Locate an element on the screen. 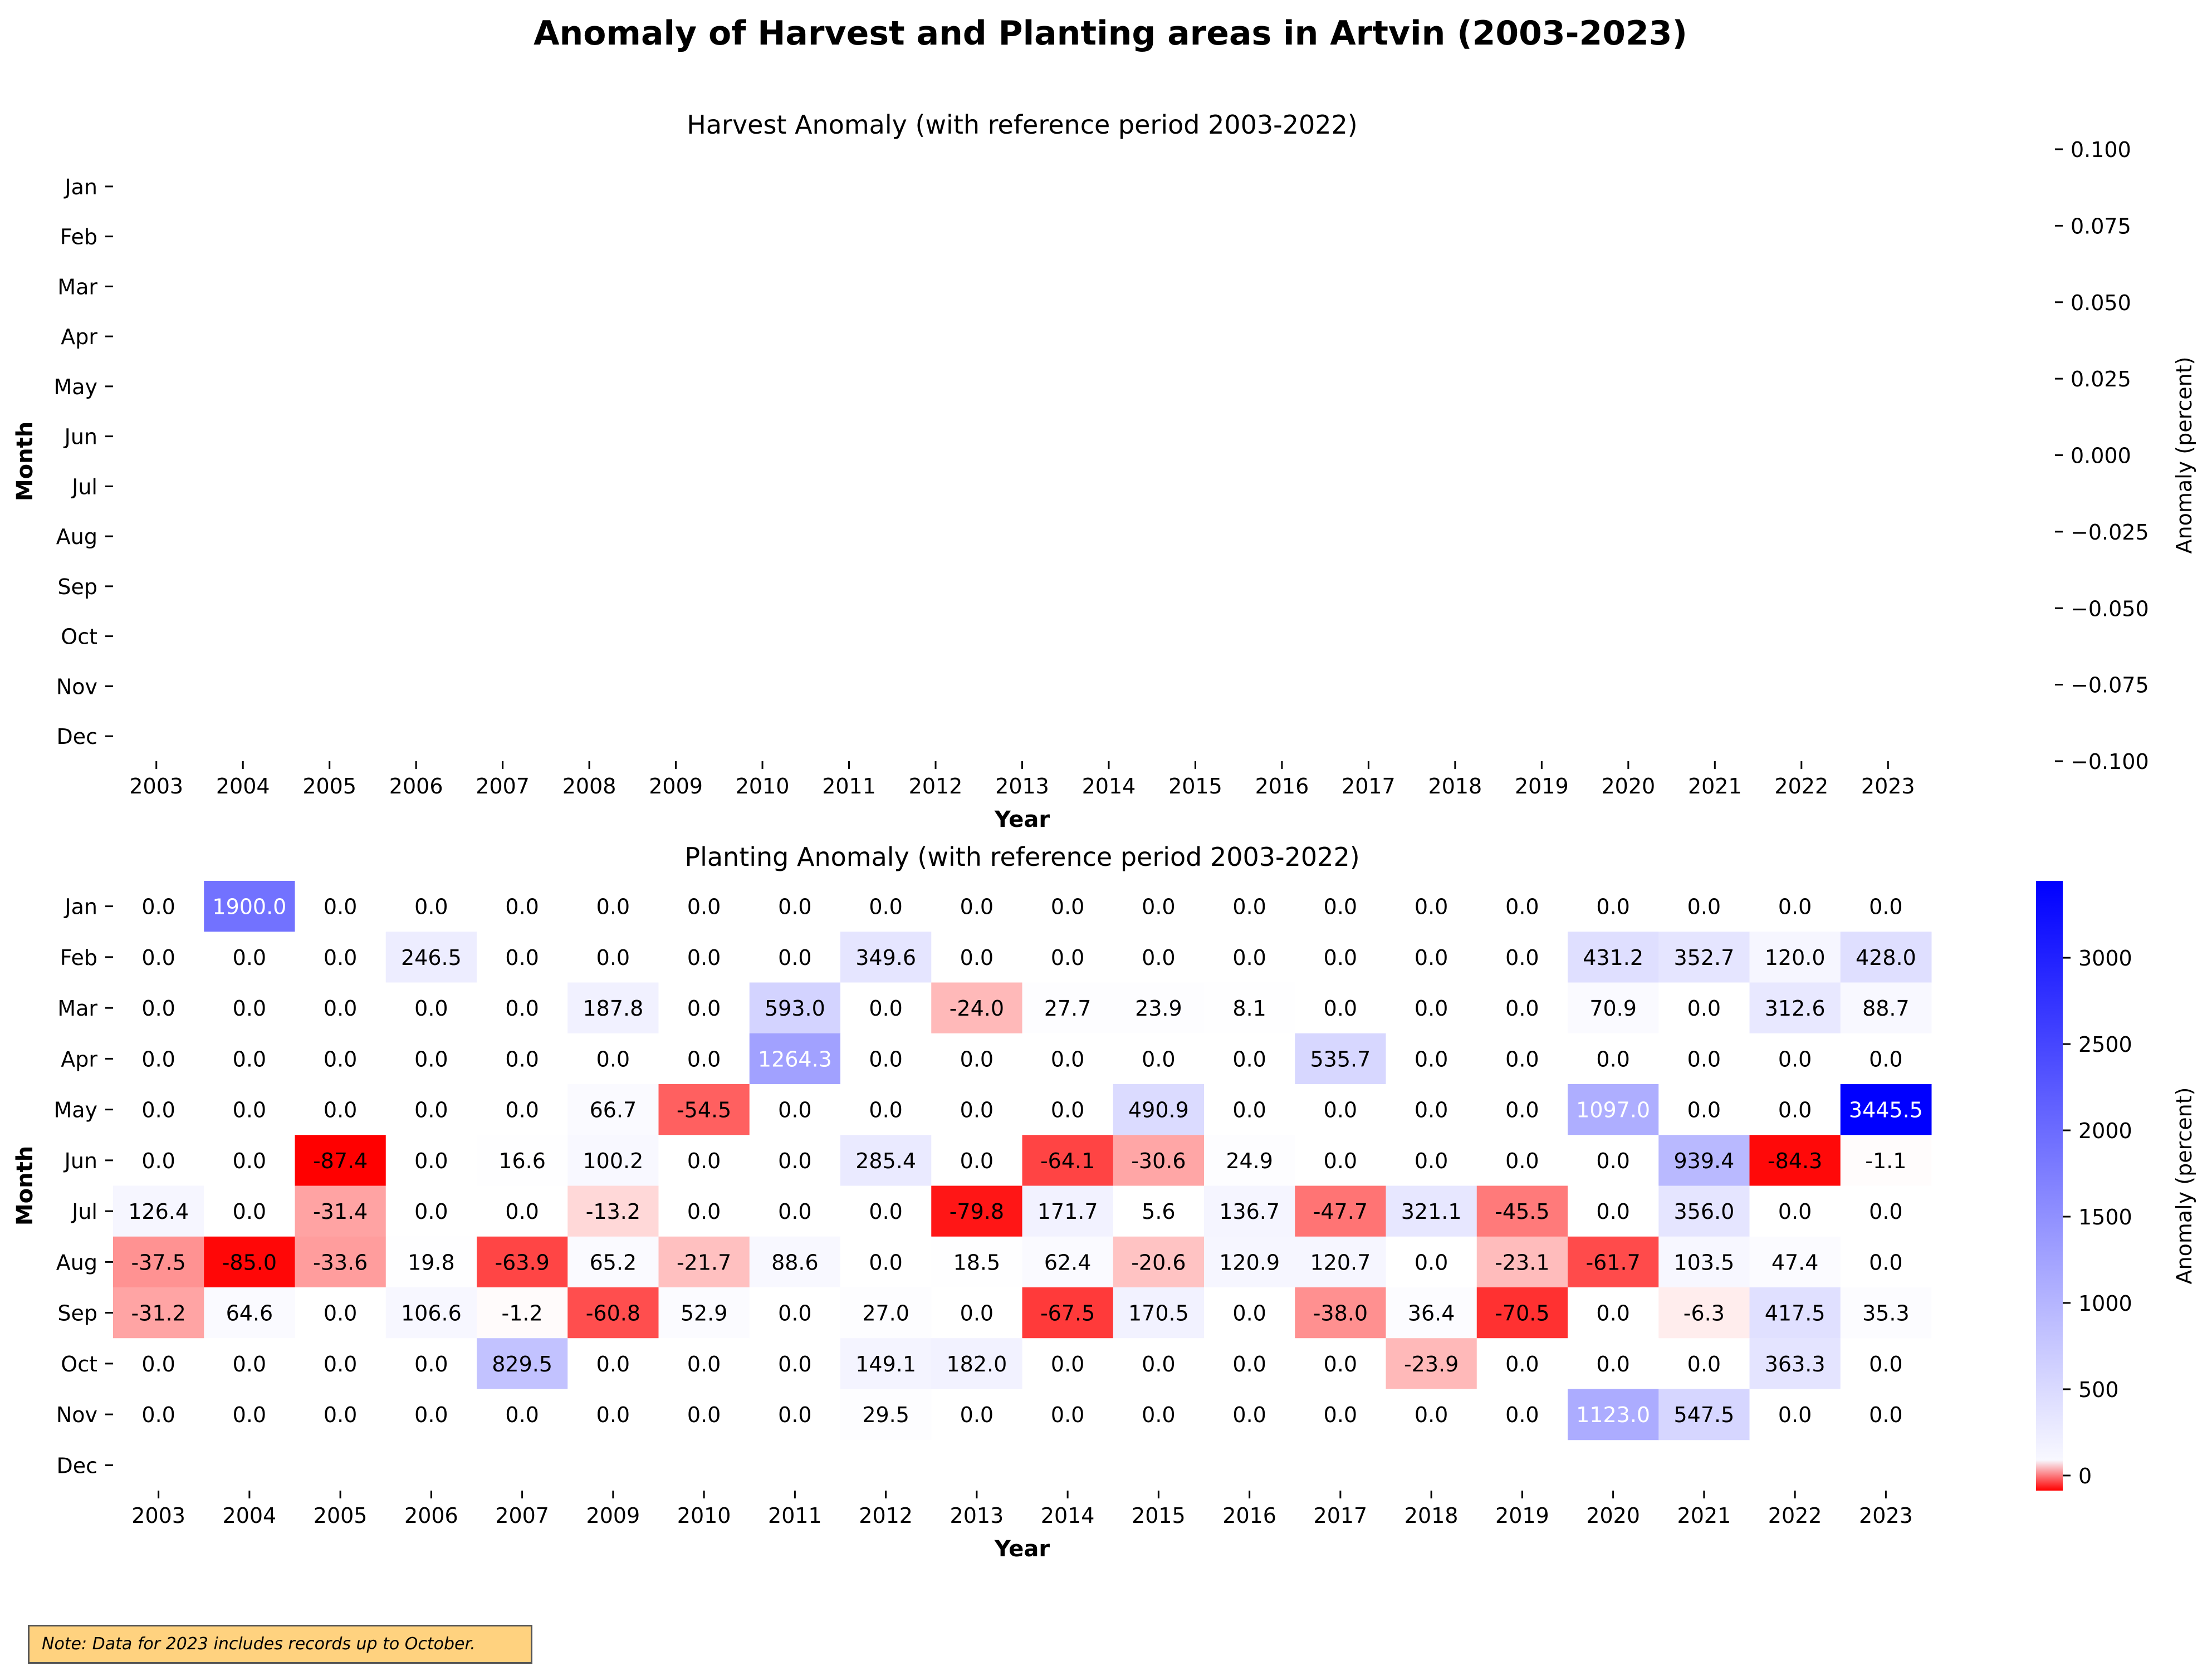  y-tick-label: May is located at coordinates (75, 387).